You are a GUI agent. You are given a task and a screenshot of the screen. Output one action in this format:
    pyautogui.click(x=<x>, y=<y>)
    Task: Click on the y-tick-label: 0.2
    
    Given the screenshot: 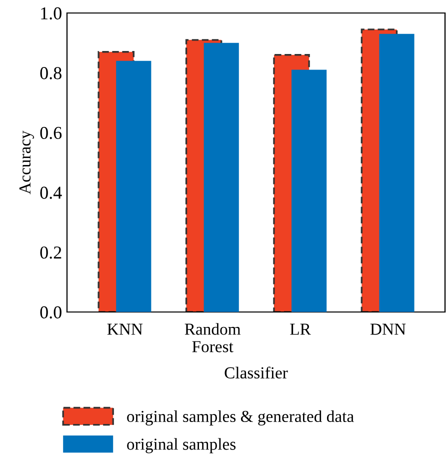 What is the action you would take?
    pyautogui.click(x=51, y=252)
    